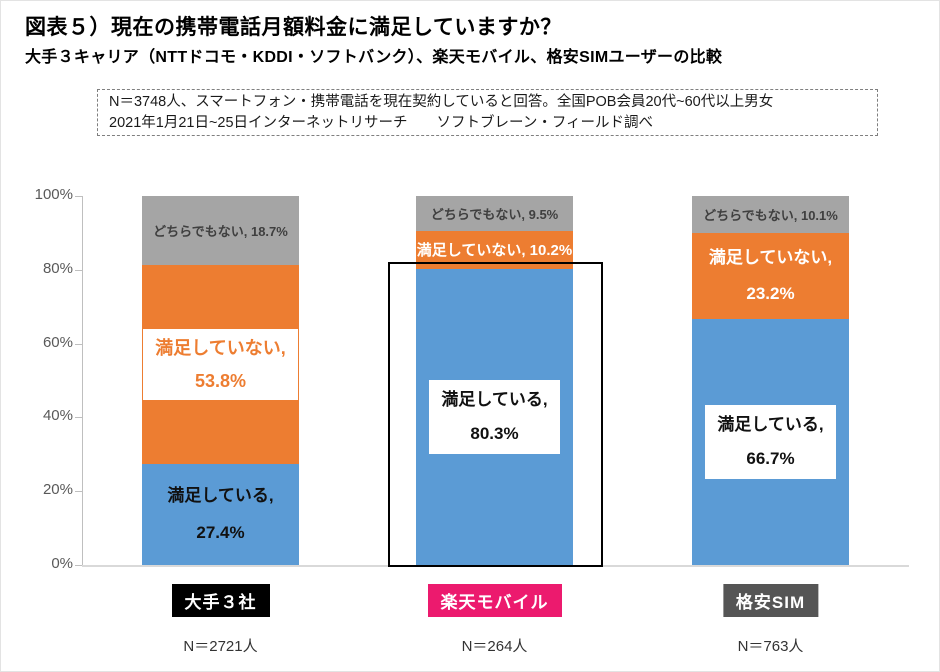  I want to click on segment-label-line: 53.8%, so click(220, 380).